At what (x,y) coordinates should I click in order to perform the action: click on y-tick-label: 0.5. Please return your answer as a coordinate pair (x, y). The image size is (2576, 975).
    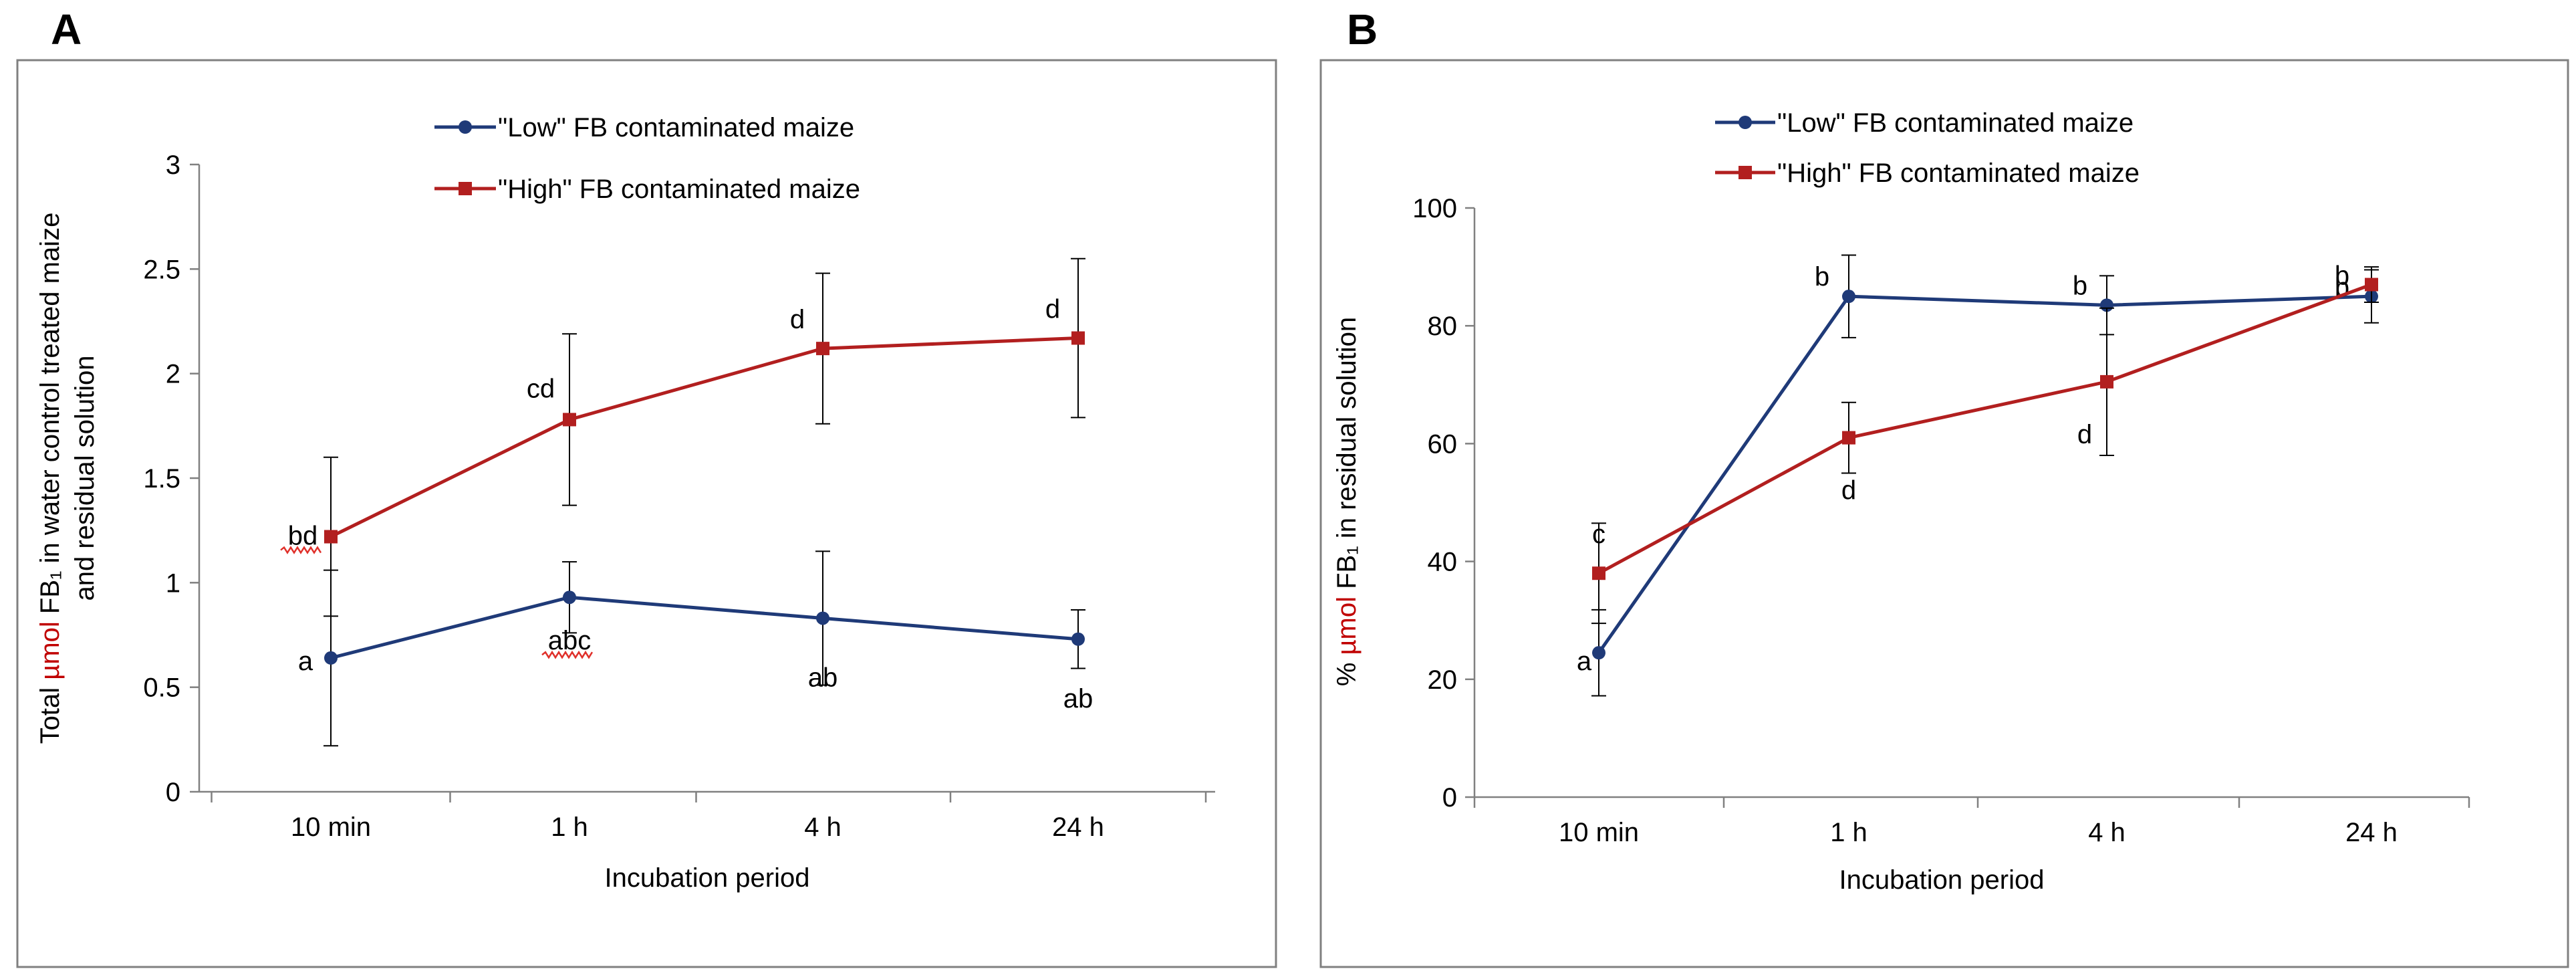
    Looking at the image, I should click on (161, 688).